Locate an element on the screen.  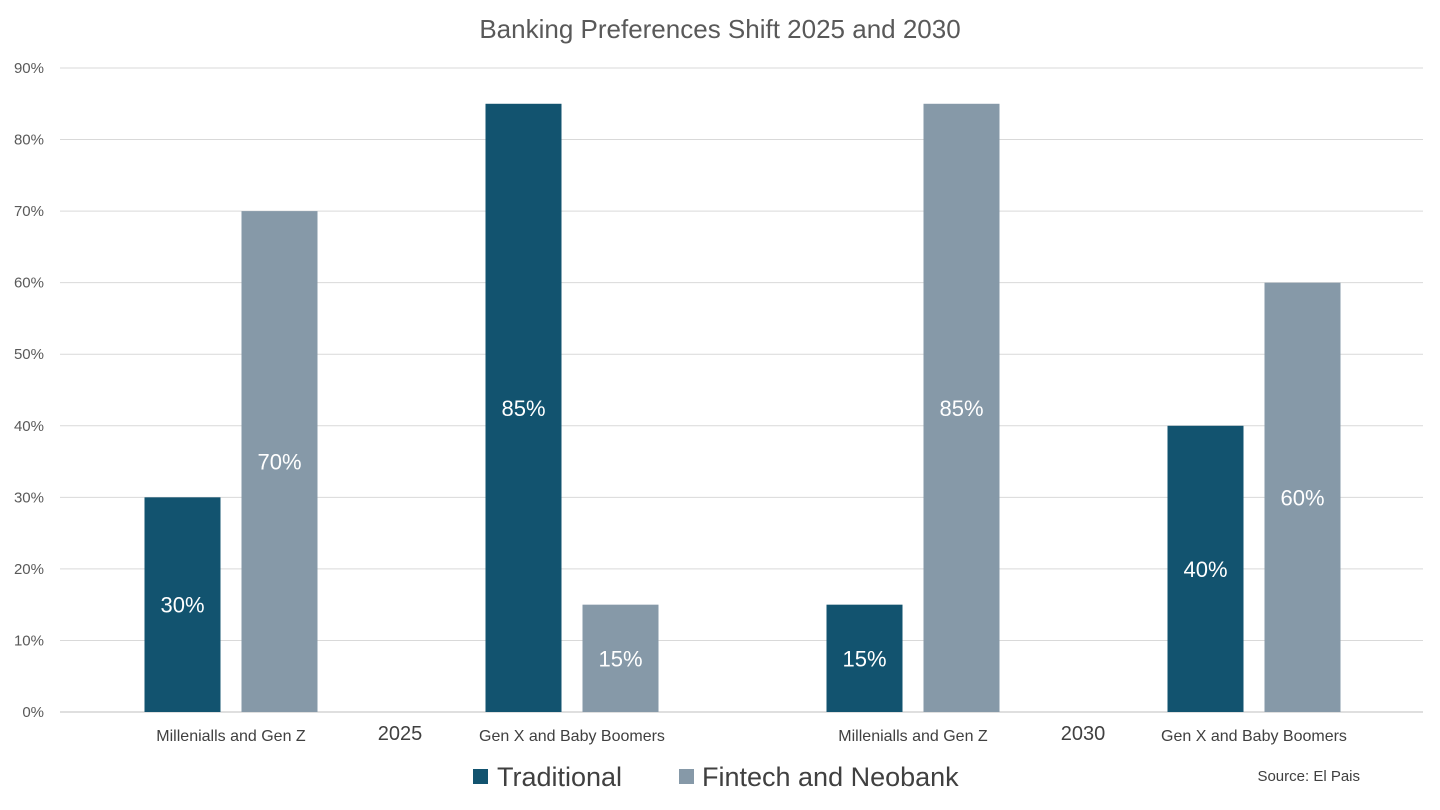
y-tick-label: 50% is located at coordinates (29, 354).